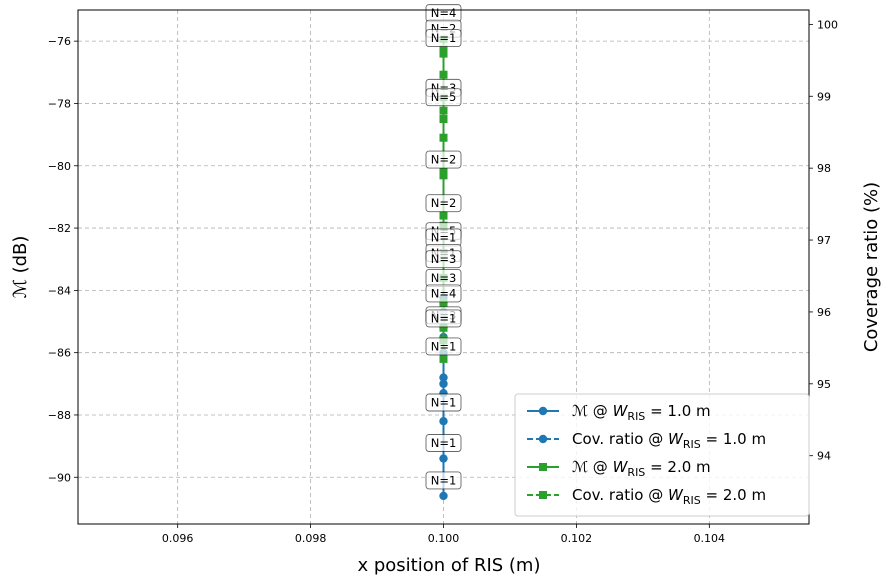 This screenshot has height=587, width=889. Describe the element at coordinates (824, 168) in the screenshot. I see `y-right-tick-label: 98` at that location.